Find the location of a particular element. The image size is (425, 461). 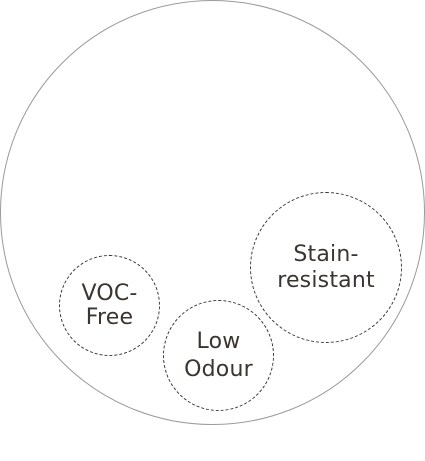

stain-resistant-bubble: Stain- resistant is located at coordinates (326, 267).